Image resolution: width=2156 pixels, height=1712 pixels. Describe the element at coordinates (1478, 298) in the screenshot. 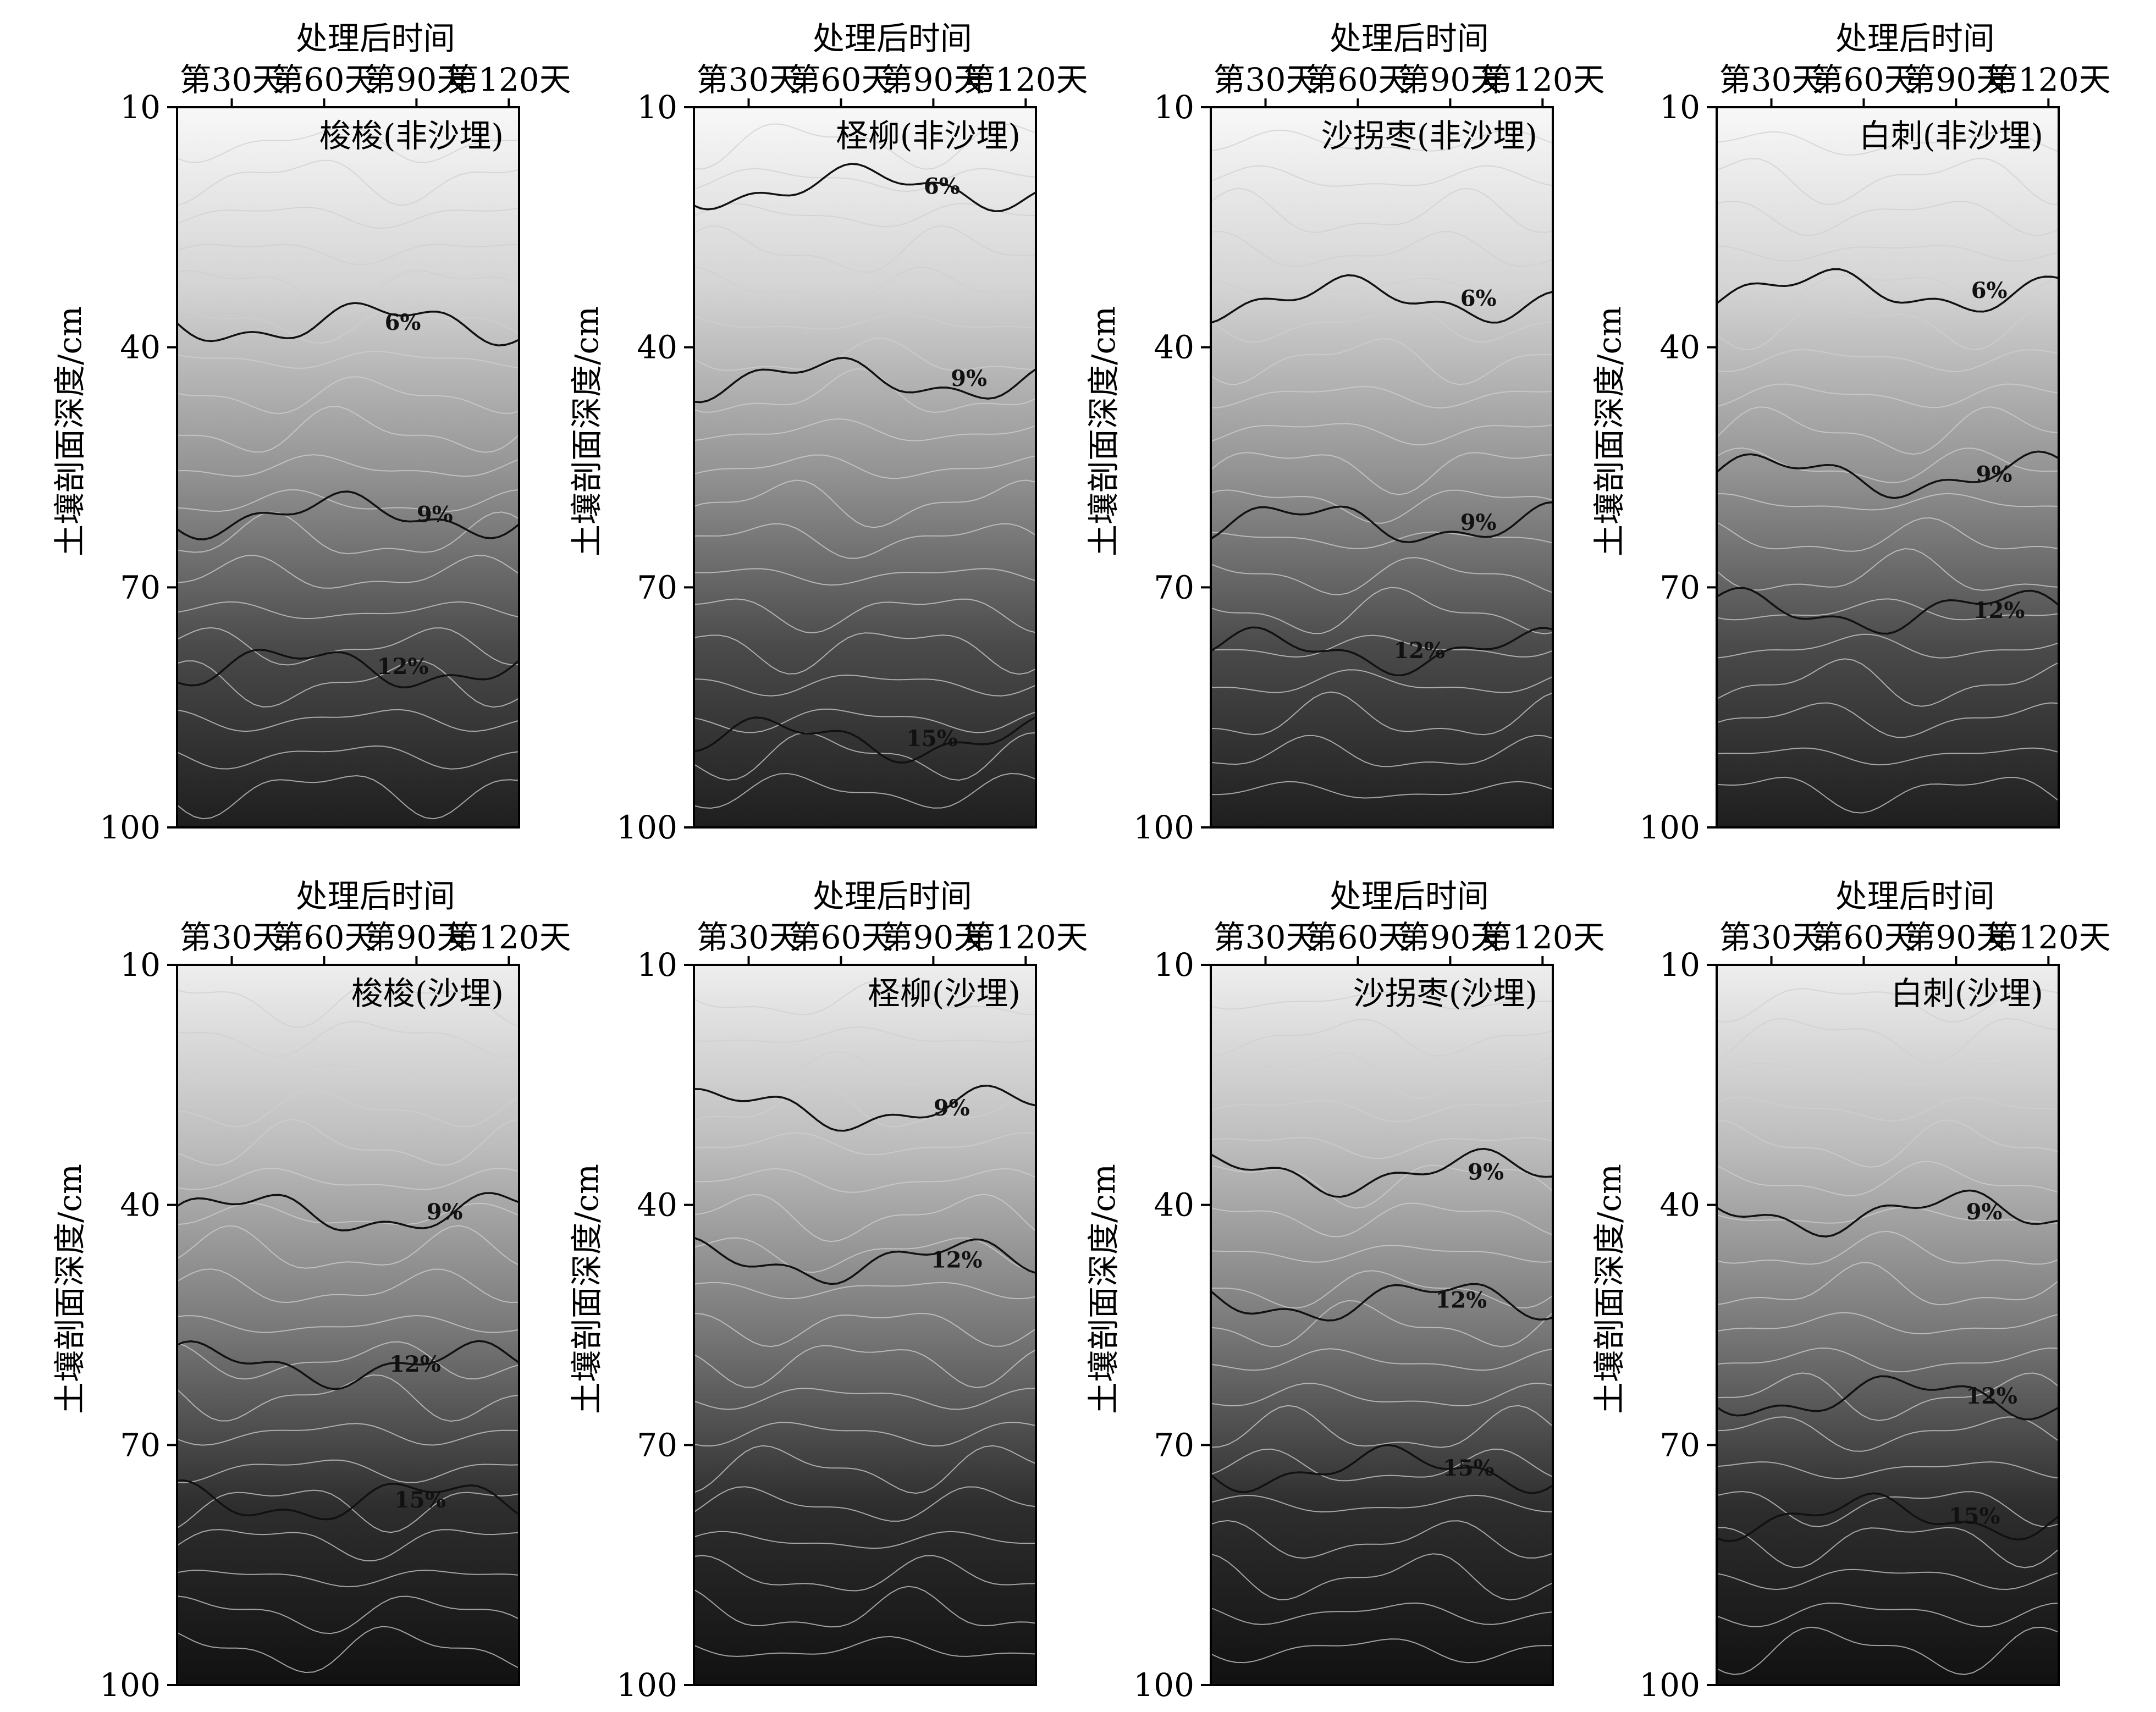

I see `contour-label: 6%` at that location.